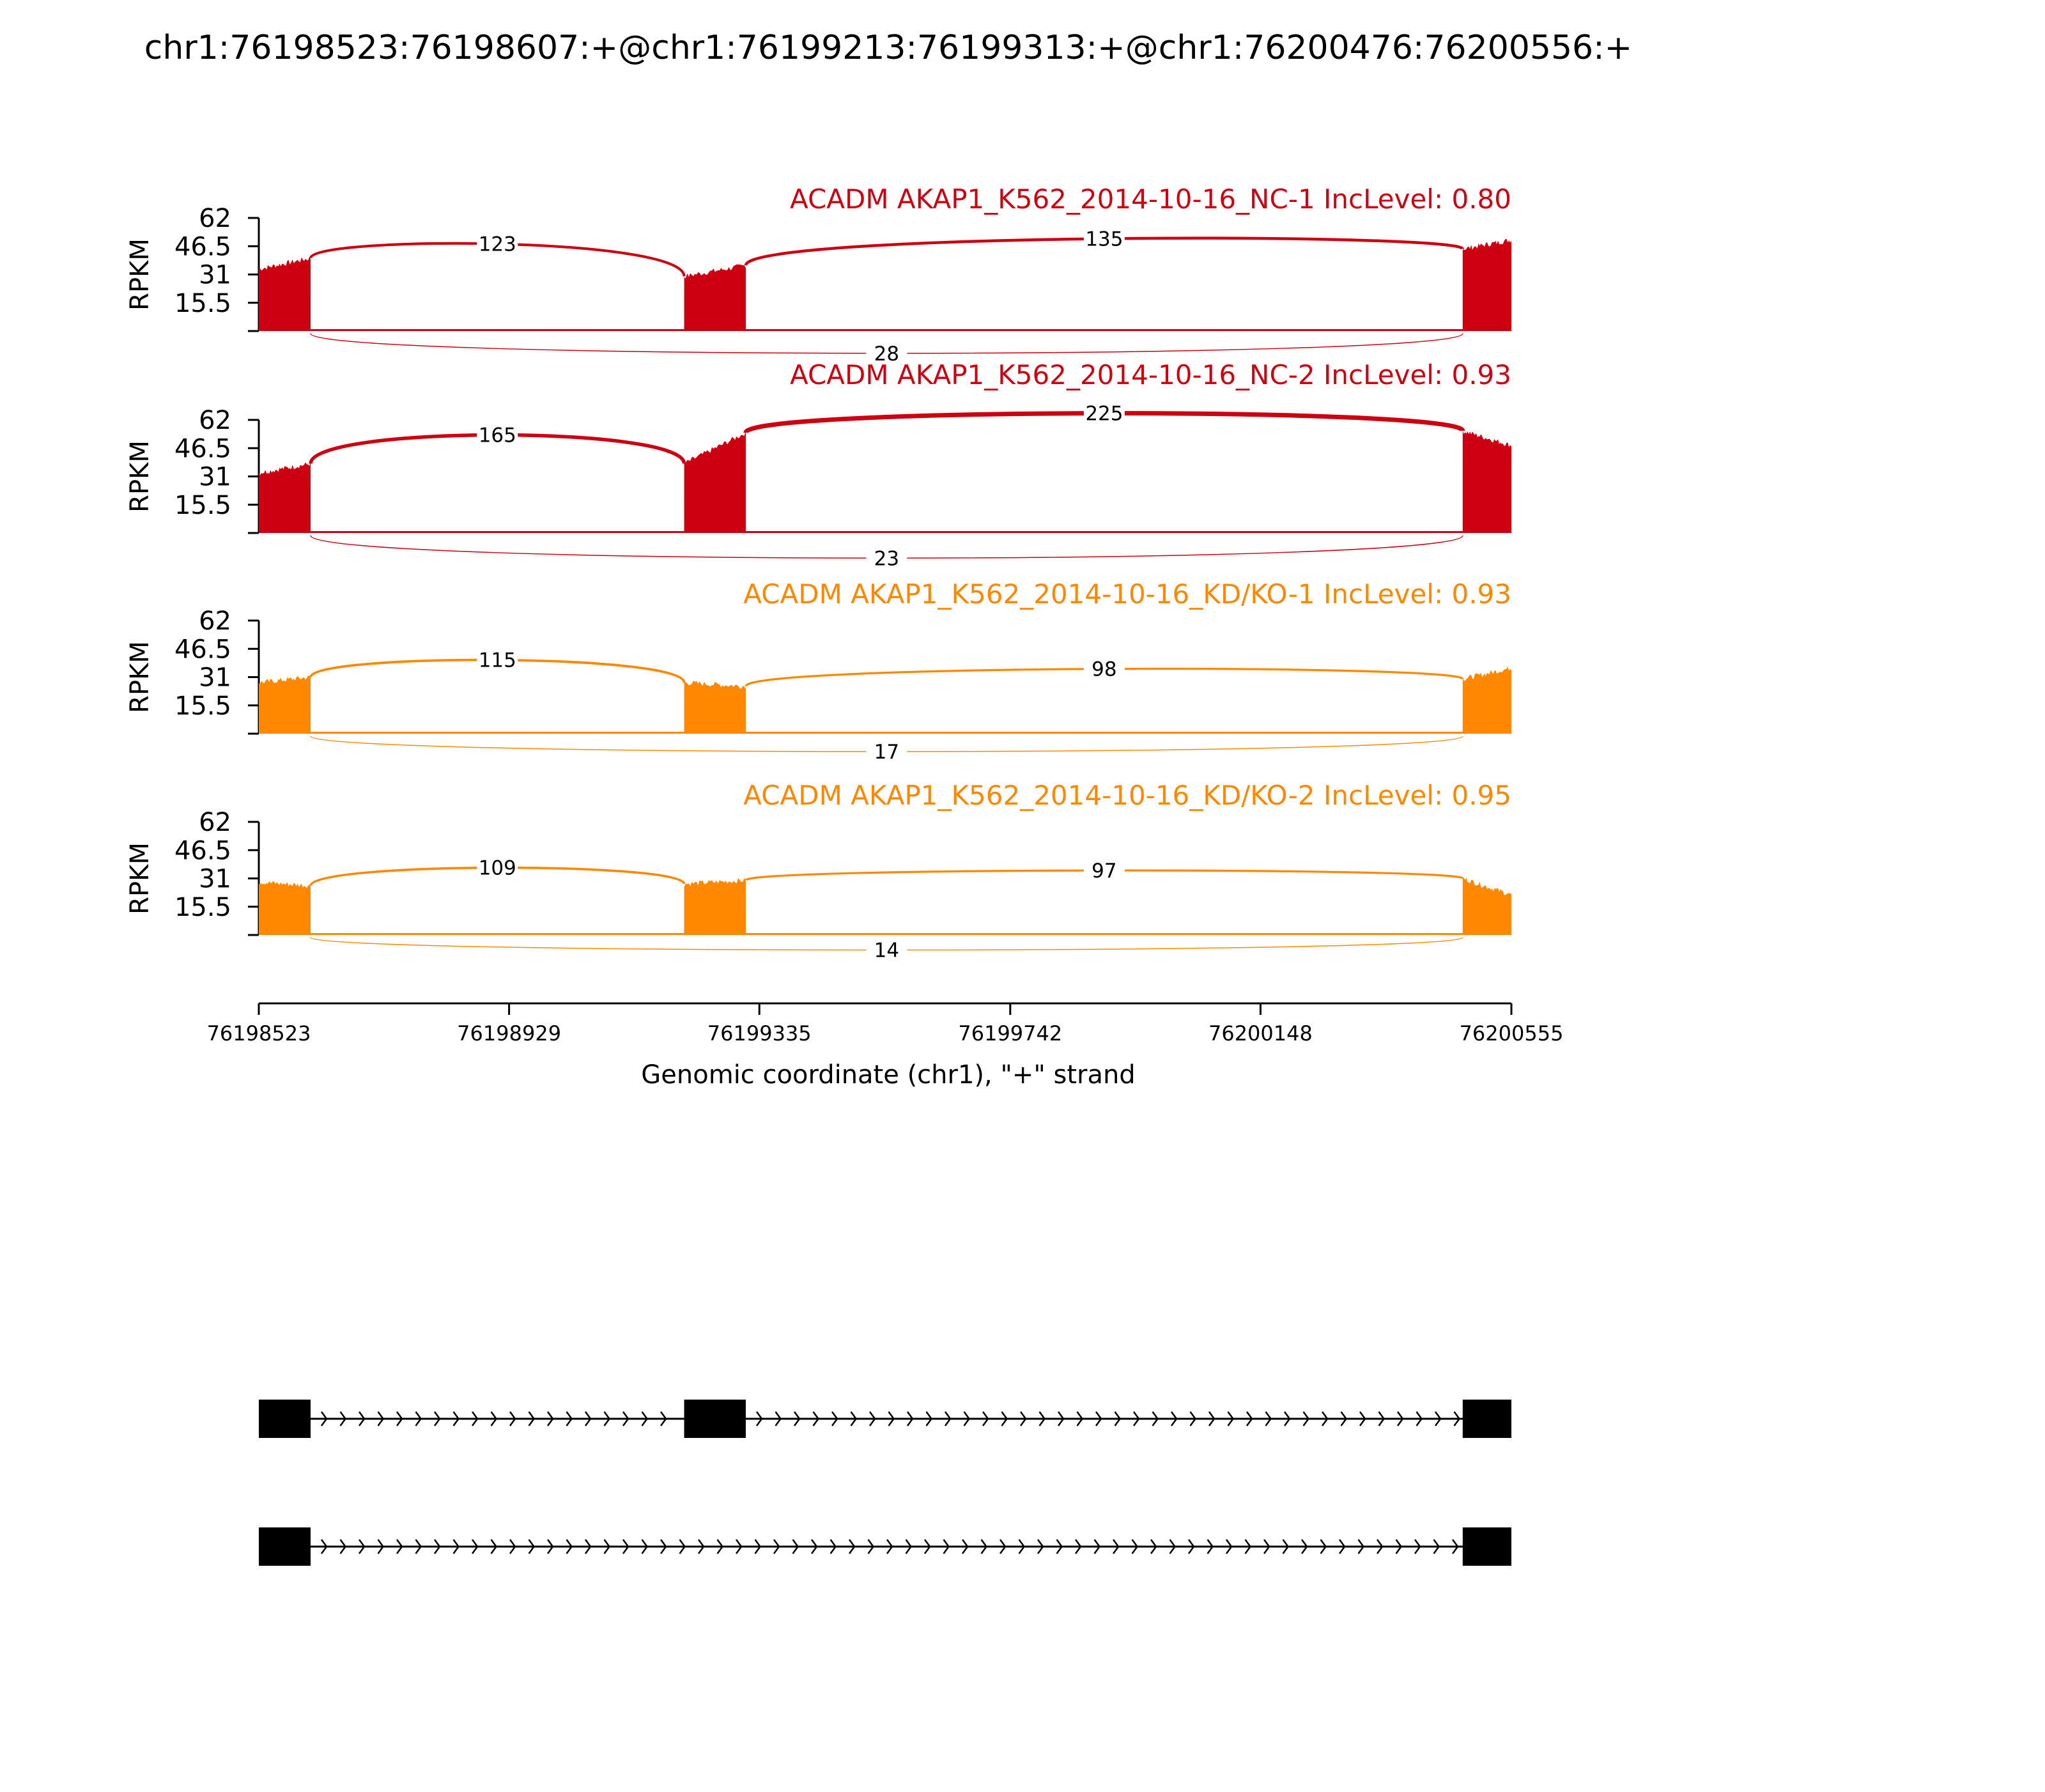 The width and height of the screenshot is (2045, 1792). What do you see at coordinates (1104, 871) in the screenshot?
I see `junction-count: 97` at bounding box center [1104, 871].